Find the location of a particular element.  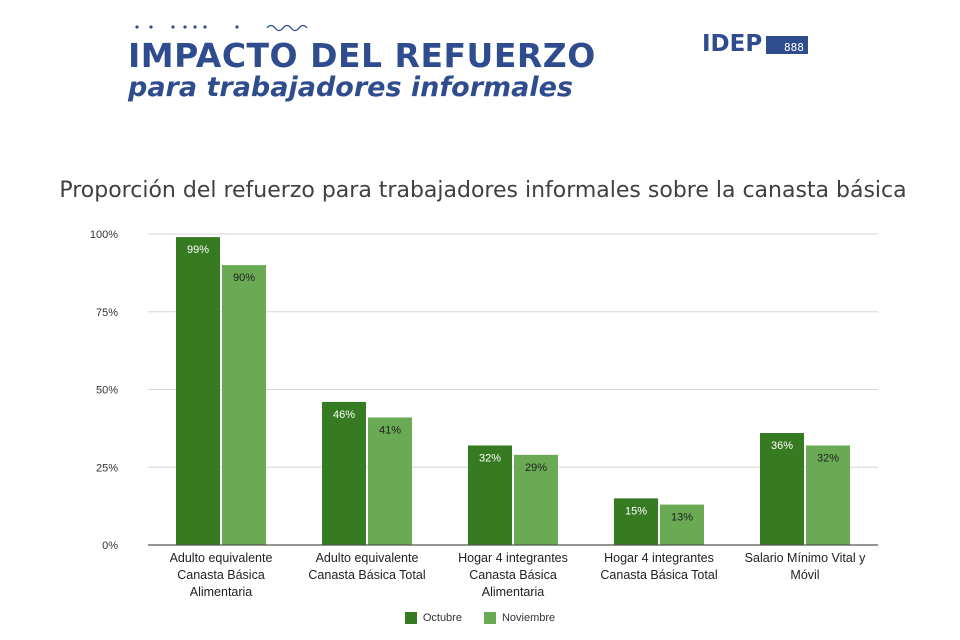

legend-swatch-octubre is located at coordinates (410, 618).